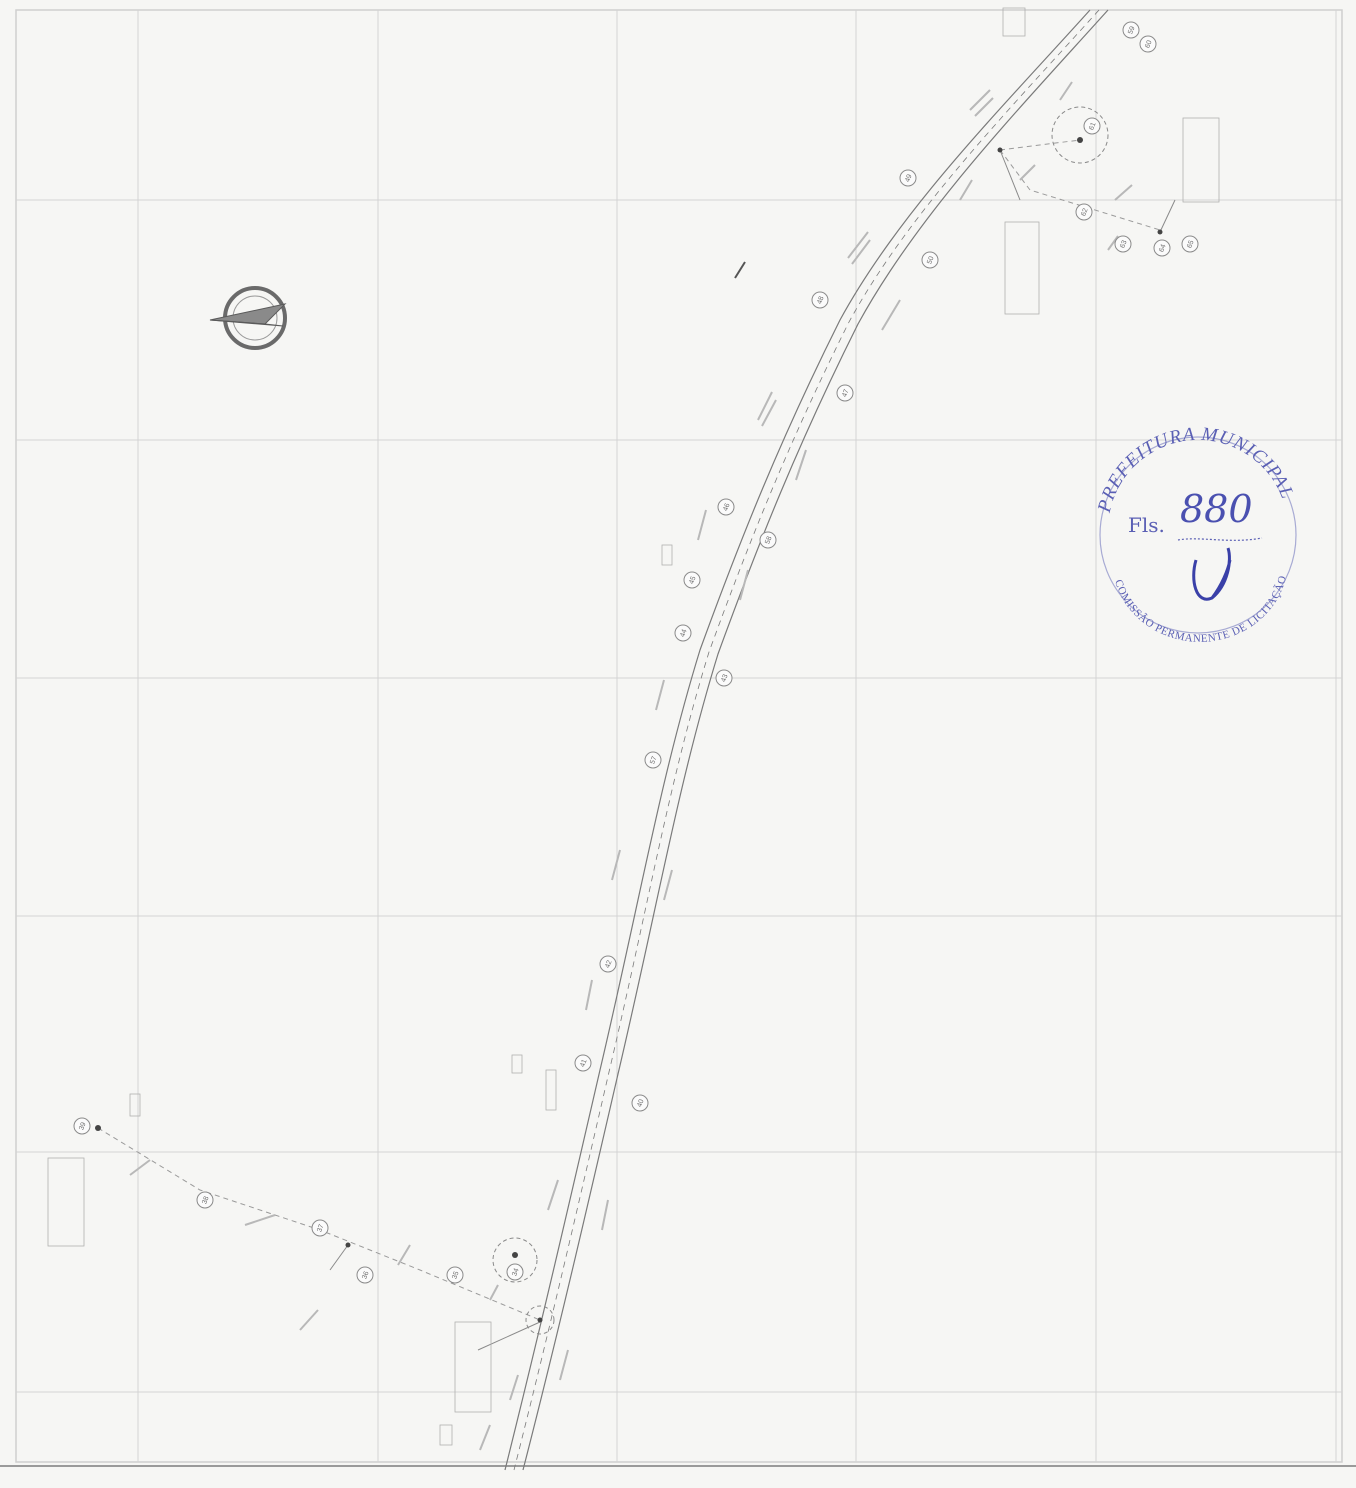  I want to click on waypoint-label: 63, so click(1123, 244).